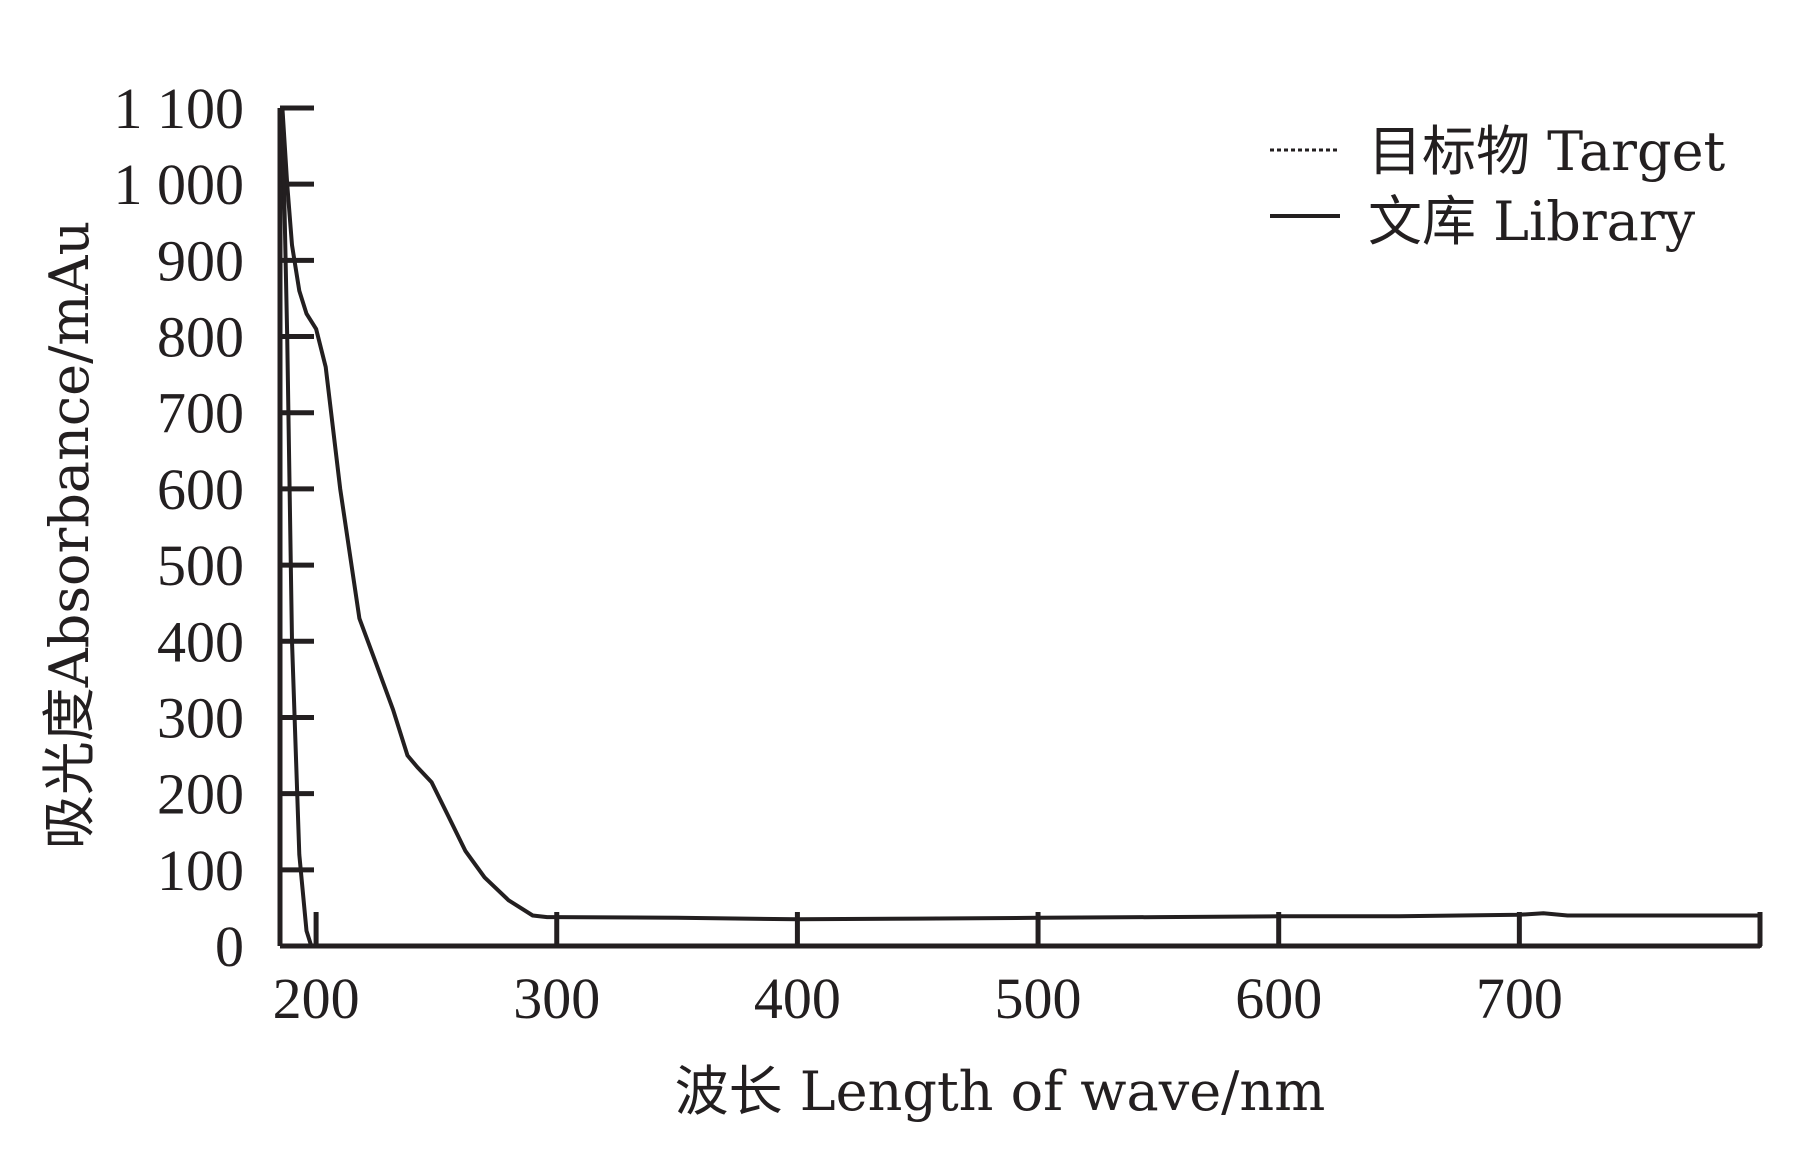 This screenshot has height=1157, width=1819. What do you see at coordinates (200, 870) in the screenshot?
I see `y-tick-label: 100` at bounding box center [200, 870].